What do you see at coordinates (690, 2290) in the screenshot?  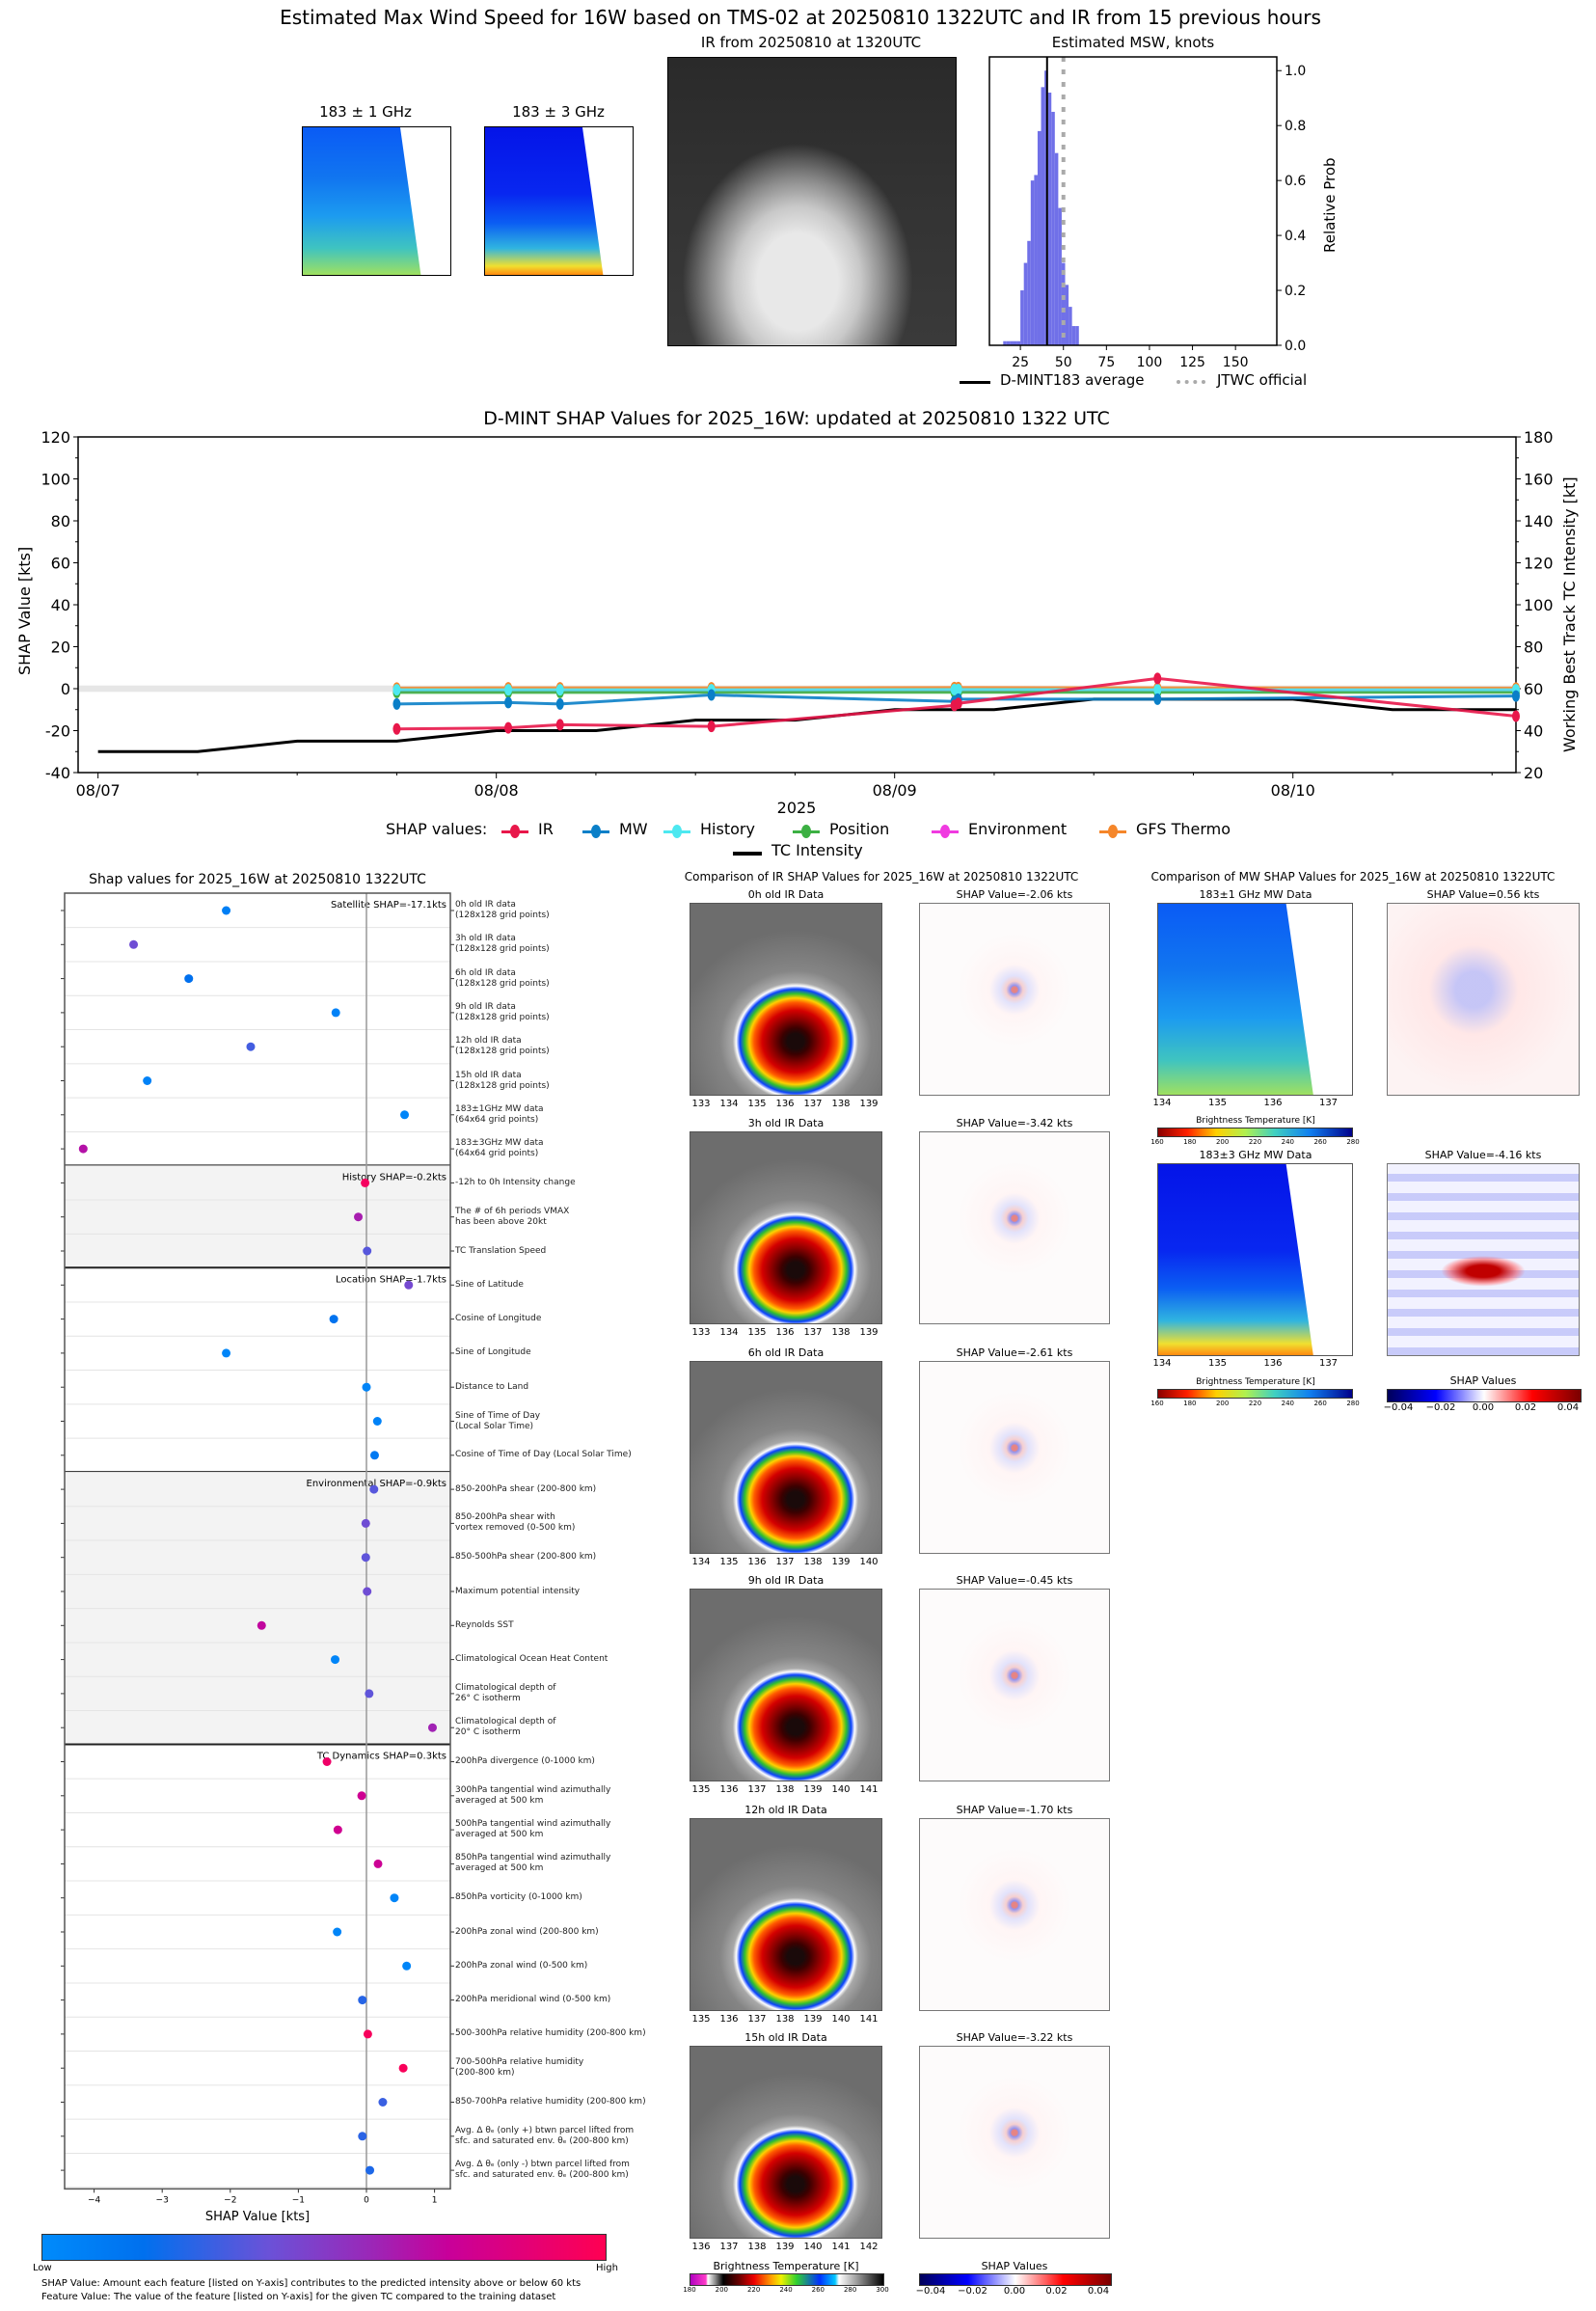 I see `bt-tick-label: 180` at bounding box center [690, 2290].